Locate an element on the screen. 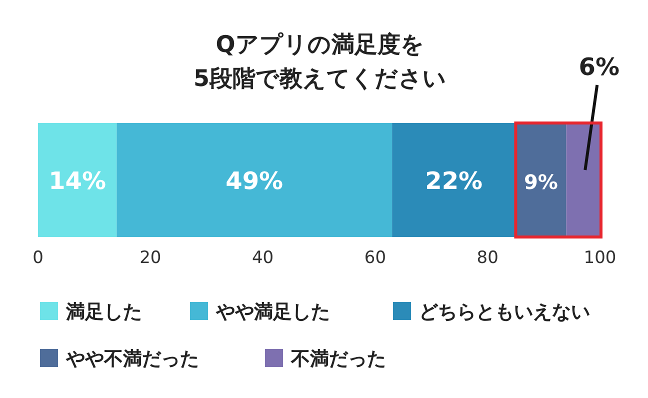  x-tick-label: 80 is located at coordinates (487, 258).